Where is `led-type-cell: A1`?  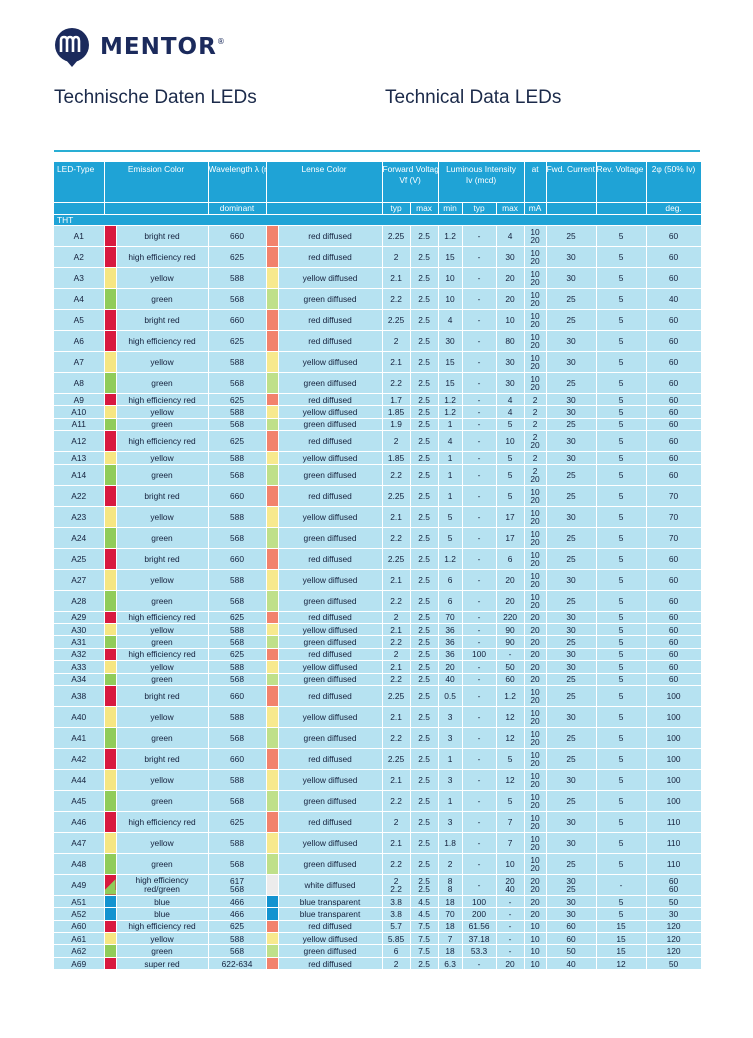 led-type-cell: A1 is located at coordinates (79, 236).